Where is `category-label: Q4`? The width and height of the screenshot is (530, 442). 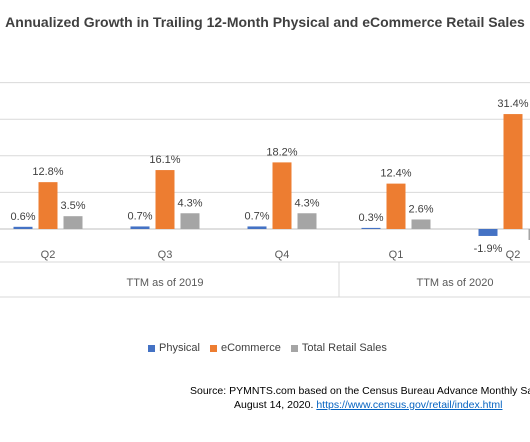
category-label: Q4 is located at coordinates (282, 255).